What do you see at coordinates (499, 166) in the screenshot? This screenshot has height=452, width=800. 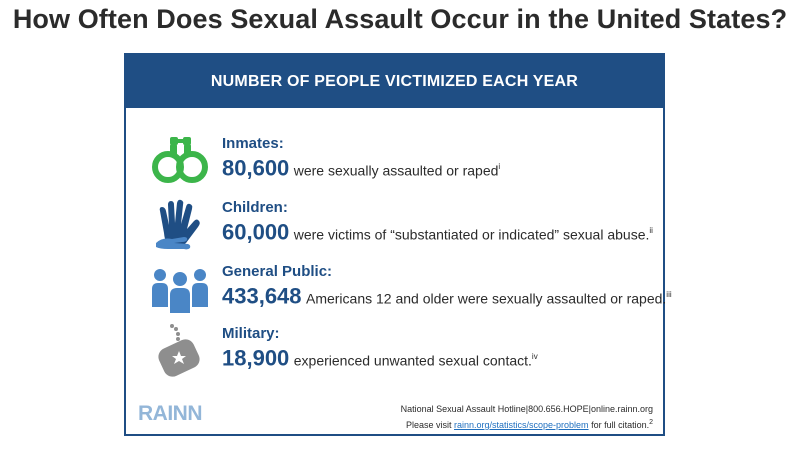 I see `footnote-marker: i` at bounding box center [499, 166].